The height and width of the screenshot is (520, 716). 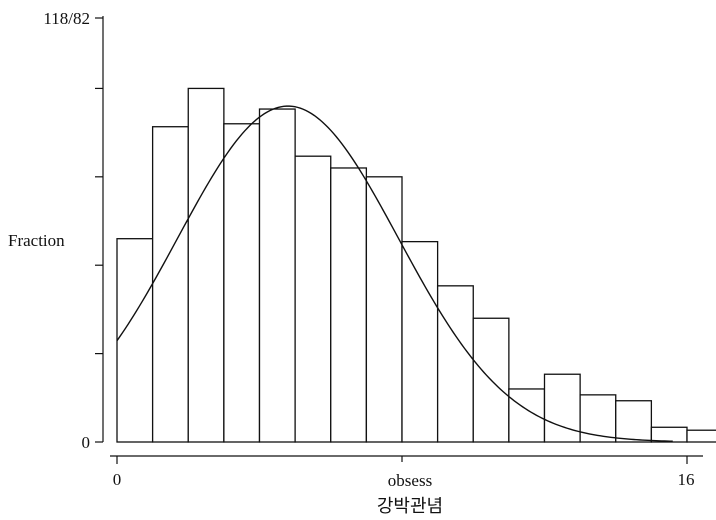 What do you see at coordinates (66, 18) in the screenshot?
I see `y-tick-label-max: 118/82` at bounding box center [66, 18].